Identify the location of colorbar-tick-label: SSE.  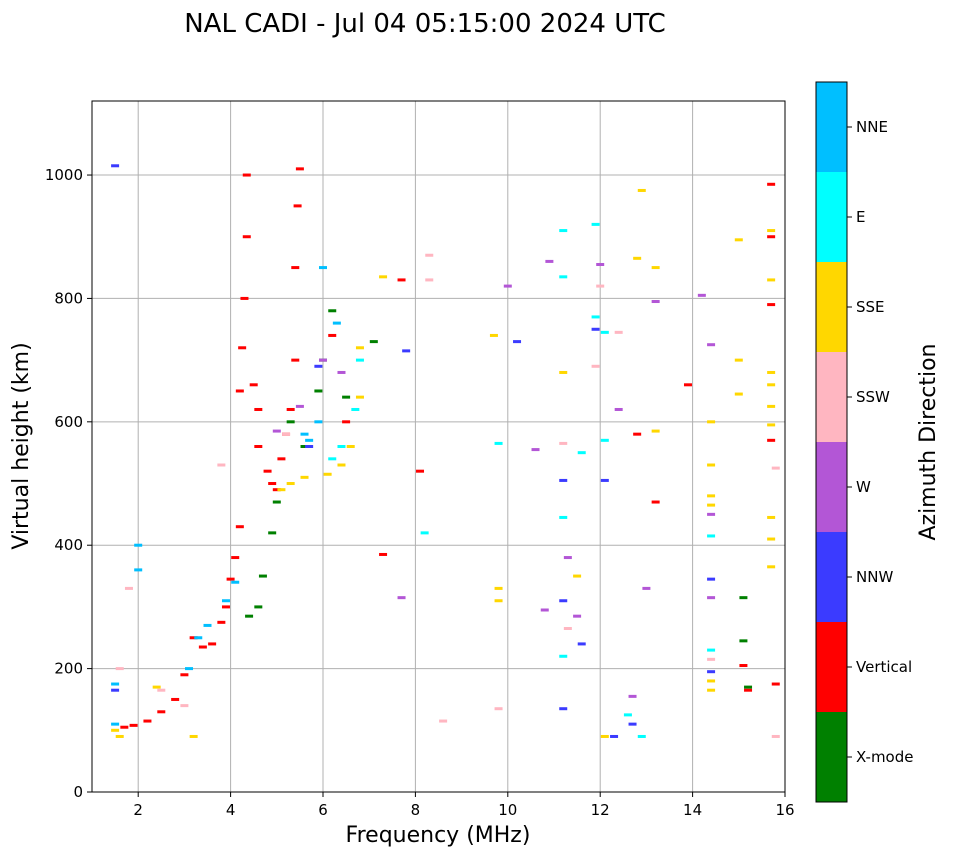
(870, 307).